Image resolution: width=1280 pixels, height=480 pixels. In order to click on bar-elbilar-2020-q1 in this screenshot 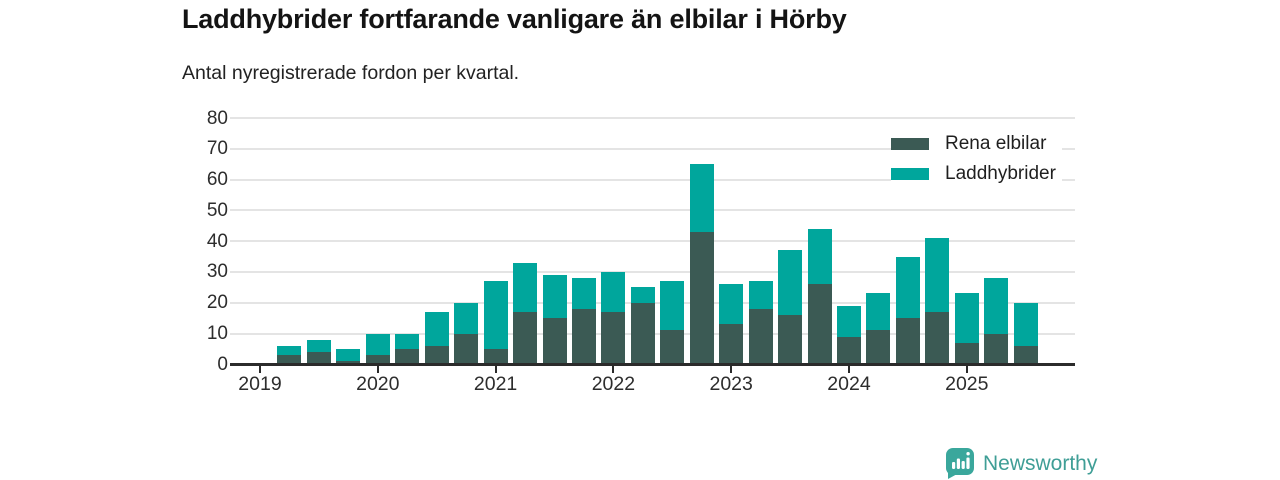, I will do `click(377, 360)`.